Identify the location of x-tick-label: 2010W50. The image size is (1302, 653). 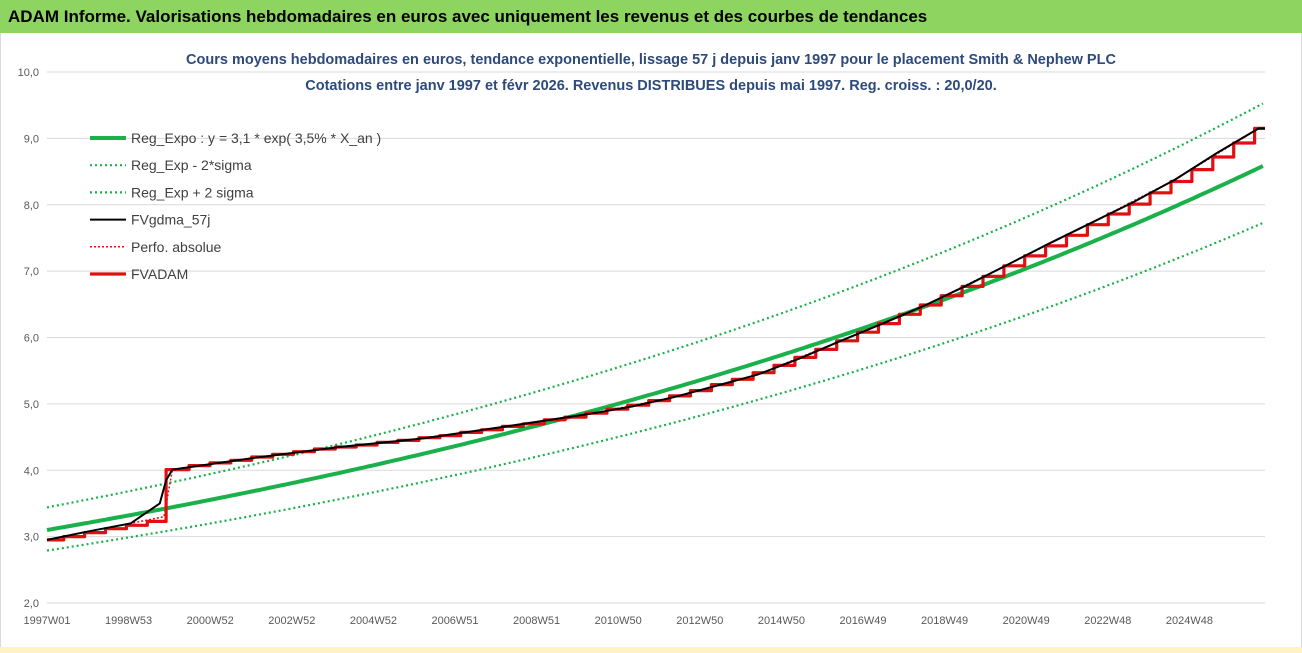
(618, 621).